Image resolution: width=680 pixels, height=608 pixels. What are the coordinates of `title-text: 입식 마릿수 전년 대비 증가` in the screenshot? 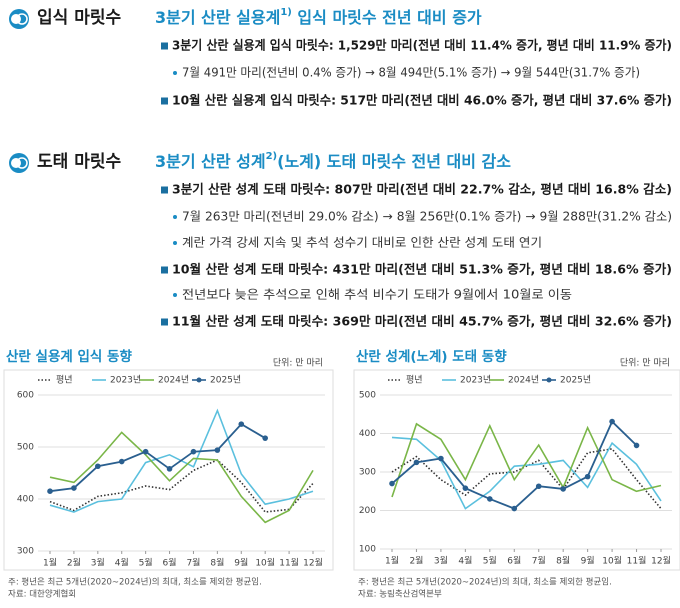 It's located at (387, 17).